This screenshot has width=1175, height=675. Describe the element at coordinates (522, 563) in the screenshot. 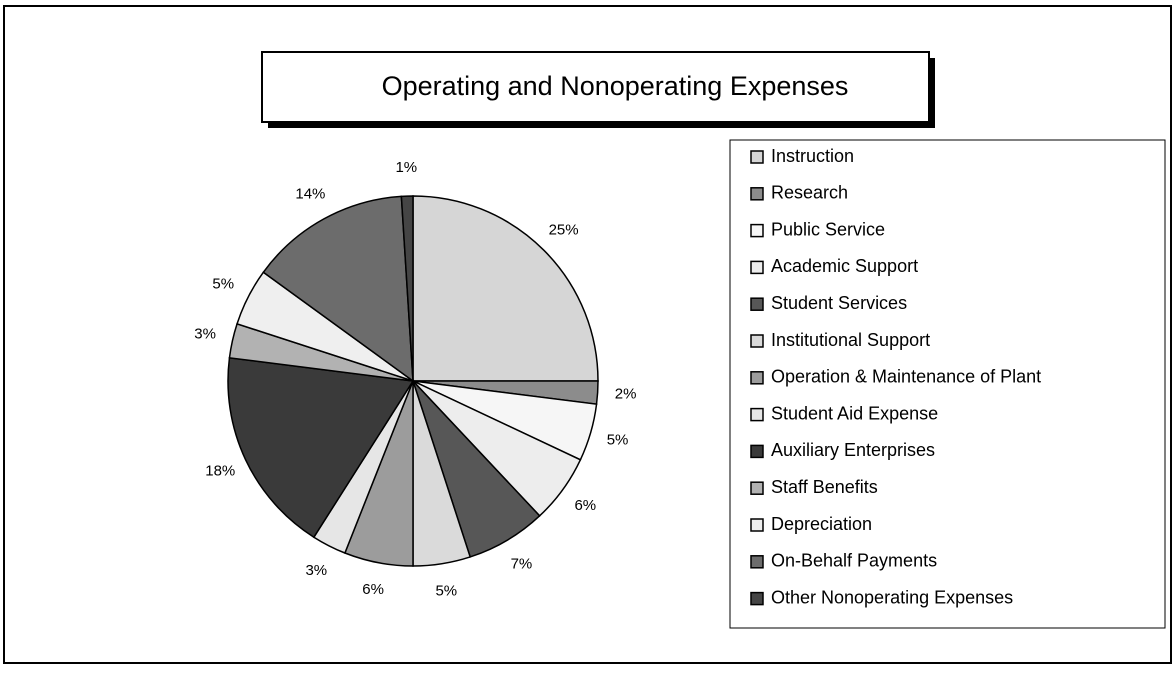

I see `data-label: 7%` at that location.